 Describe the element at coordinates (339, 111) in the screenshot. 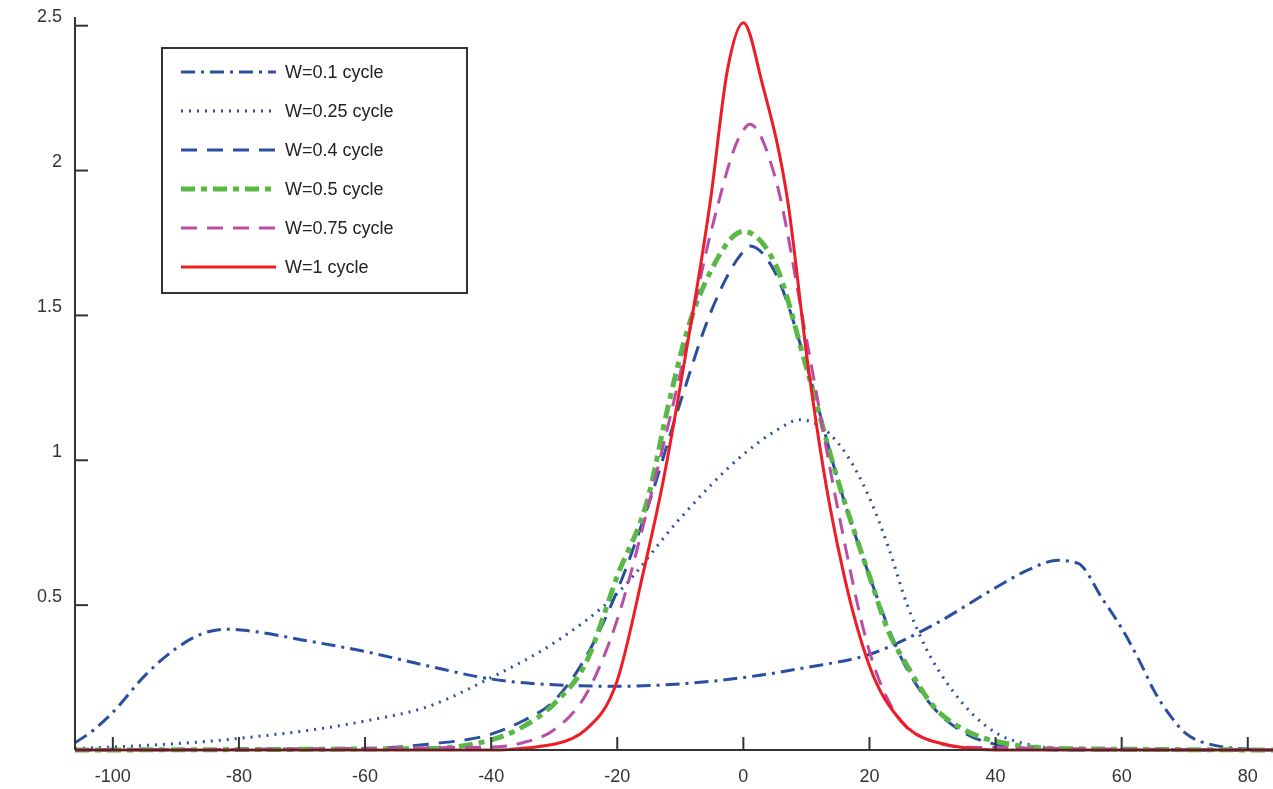

I see `legend-label: W=0.25 cycle` at that location.